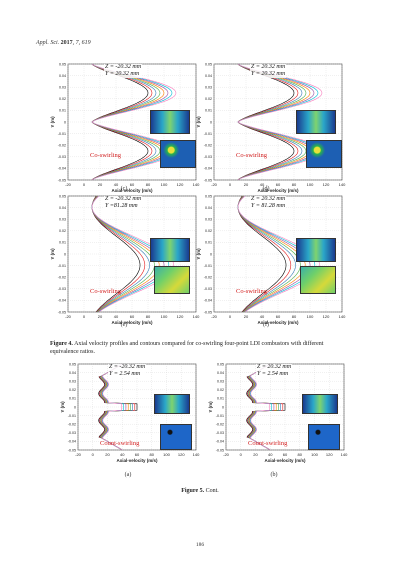  Describe the element at coordinates (124, 325) in the screenshot. I see `panel-label-e: (e)` at that location.